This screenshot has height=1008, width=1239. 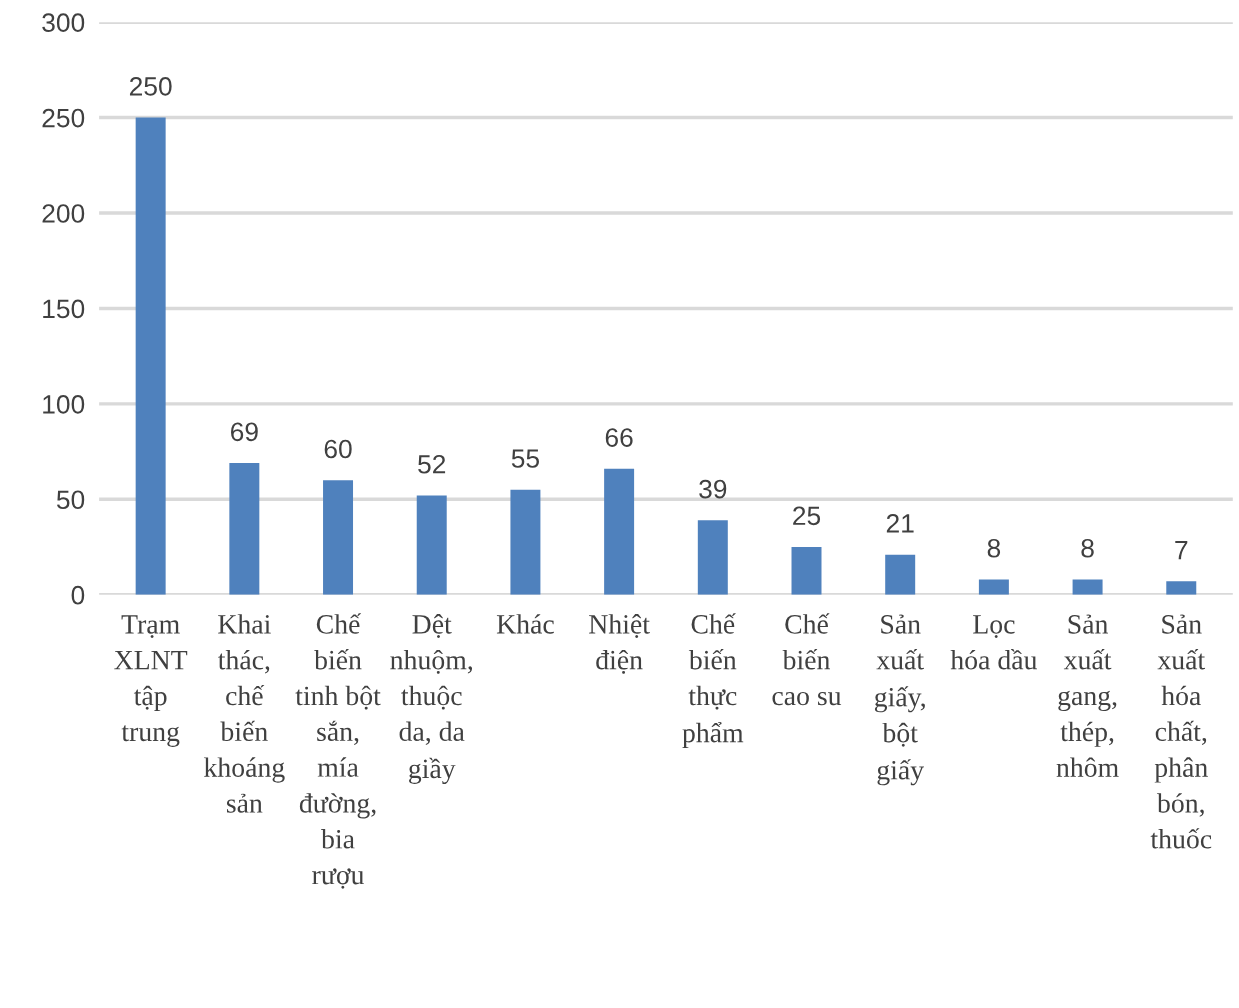 What do you see at coordinates (338, 449) in the screenshot?
I see `data-label: 60` at bounding box center [338, 449].